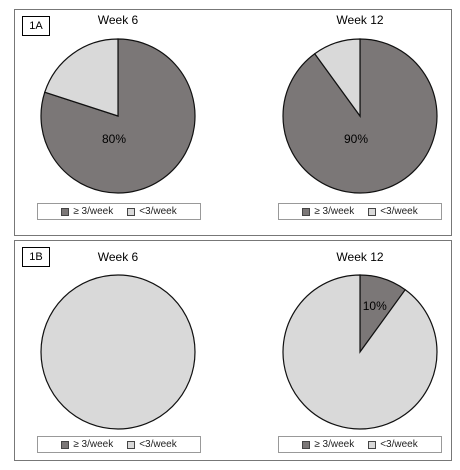 This screenshot has height=470, width=460. I want to click on chart-title-1a-week6: Week 6, so click(118, 20).